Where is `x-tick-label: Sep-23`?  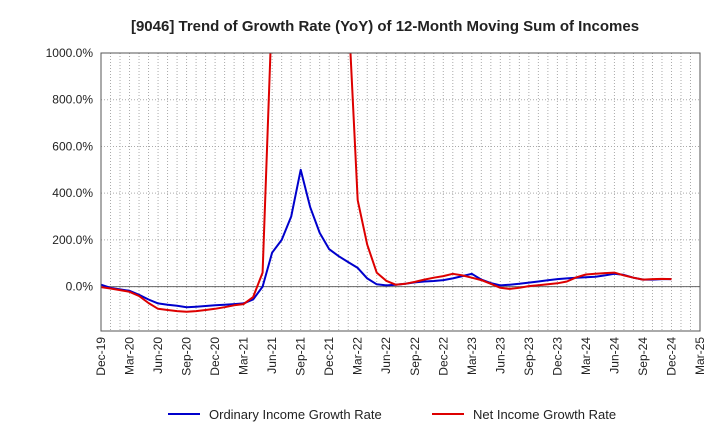 x-tick-label: Sep-23 is located at coordinates (529, 356).